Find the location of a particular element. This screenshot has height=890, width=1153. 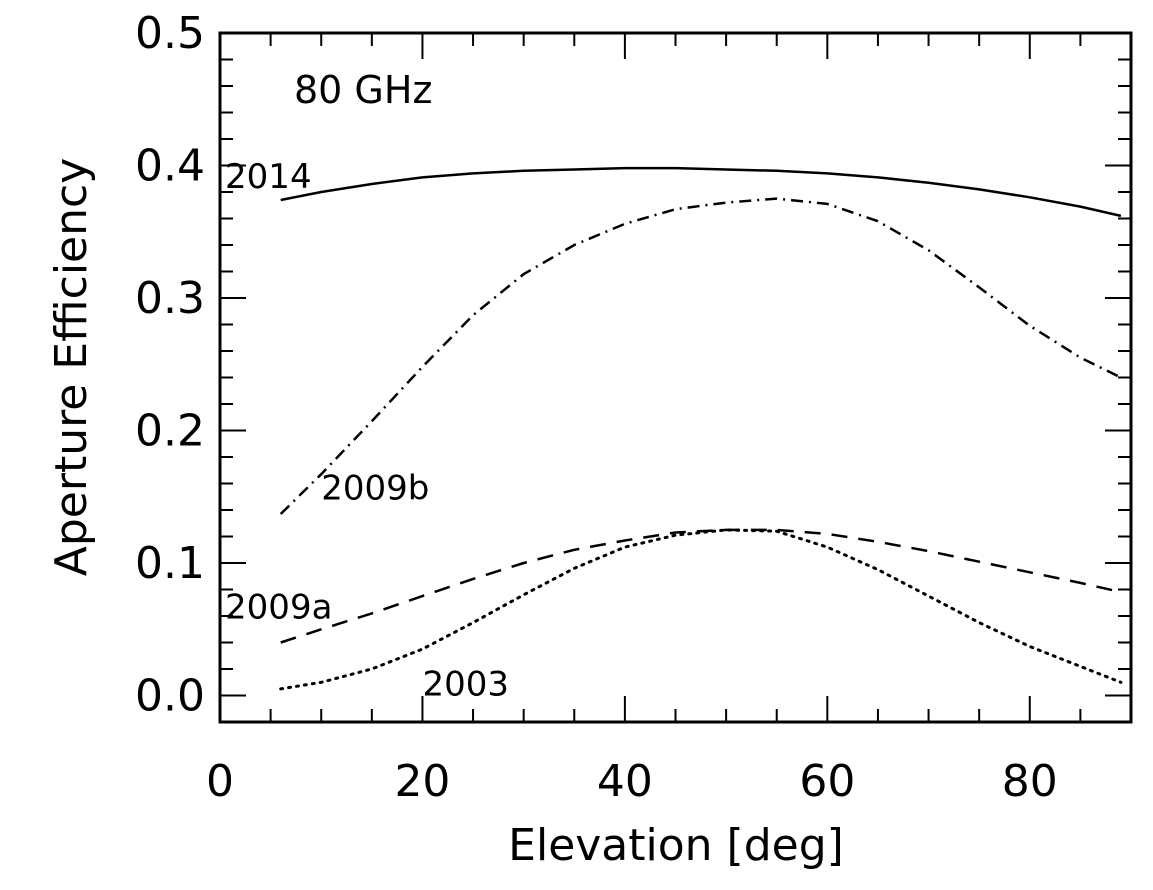

y-tick-label: 0.1 is located at coordinates (170, 563).